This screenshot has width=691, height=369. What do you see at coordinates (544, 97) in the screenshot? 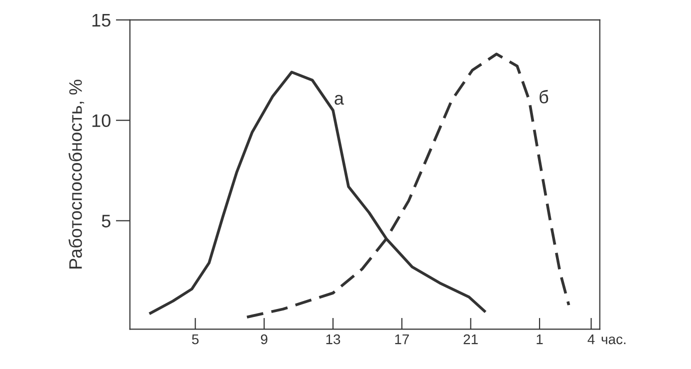
I see `series-label: б` at bounding box center [544, 97].